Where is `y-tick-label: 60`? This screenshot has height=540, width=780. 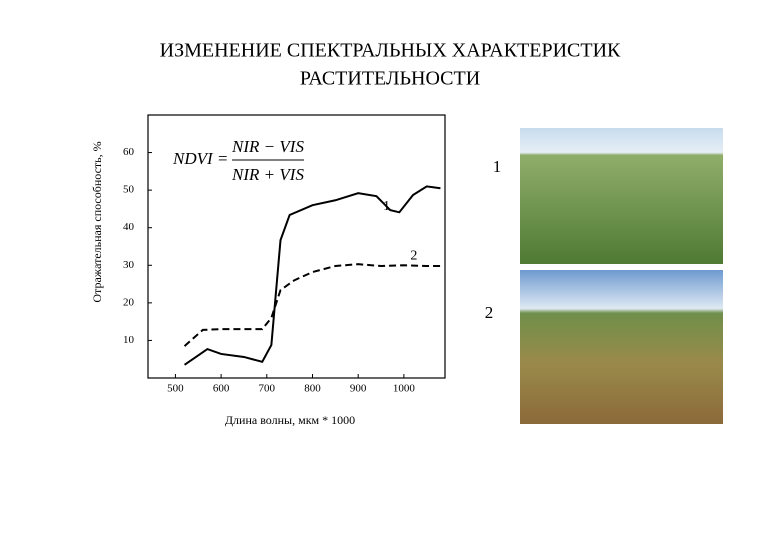 y-tick-label: 60 is located at coordinates (129, 152).